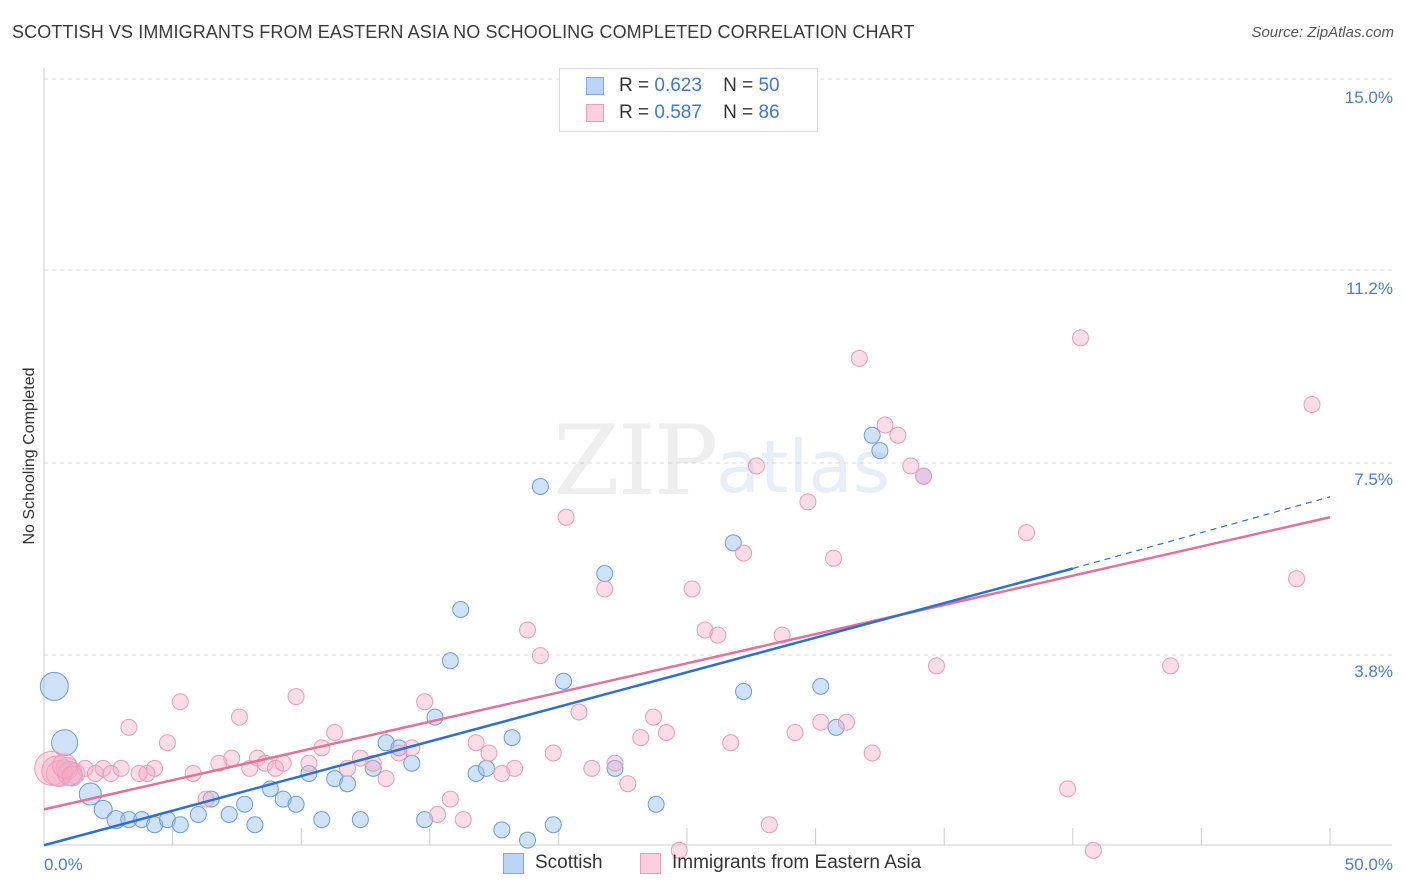  I want to click on eastern-asia-swatch, so click(650, 863).